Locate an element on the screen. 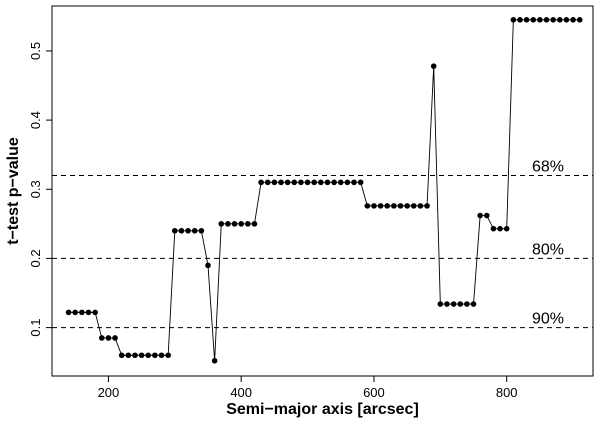  y-tick-label: 0.4 is located at coordinates (35, 120).